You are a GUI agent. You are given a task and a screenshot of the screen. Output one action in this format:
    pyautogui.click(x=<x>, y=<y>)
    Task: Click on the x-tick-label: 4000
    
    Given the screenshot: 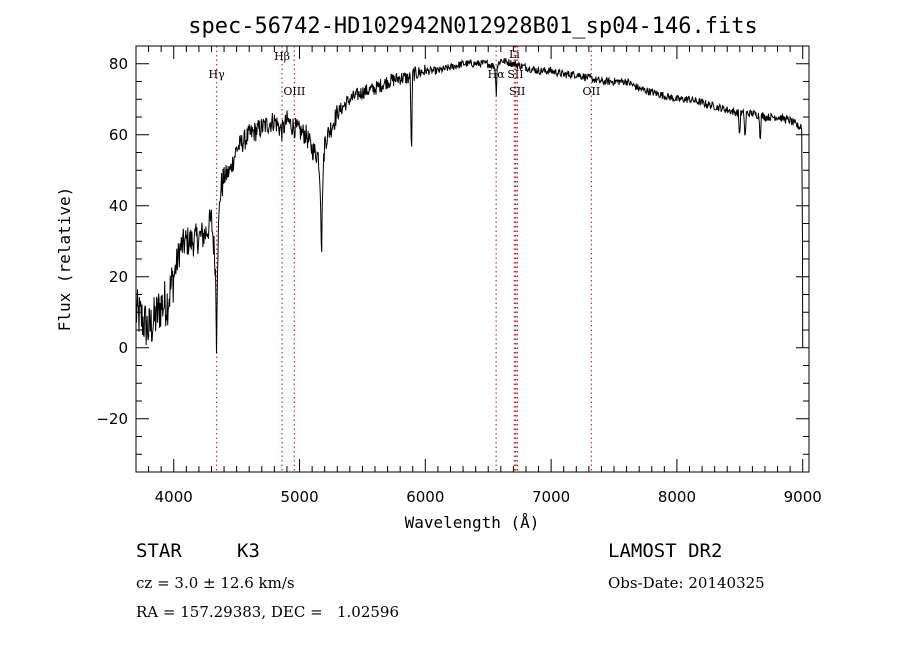 What is the action you would take?
    pyautogui.click(x=174, y=497)
    